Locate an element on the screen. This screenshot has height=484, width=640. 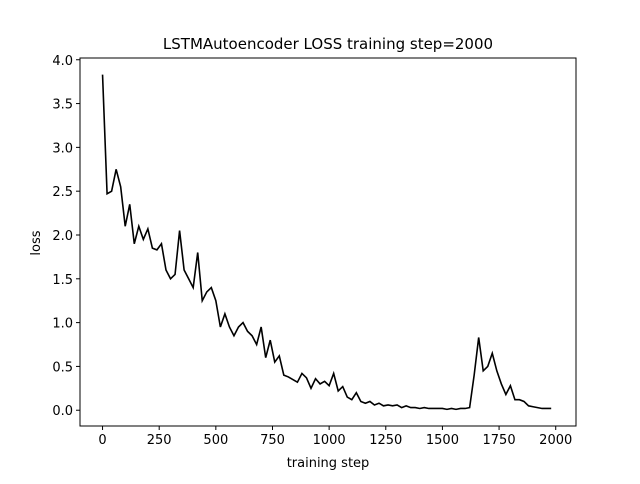
y-tick-label: 0.5 is located at coordinates (62, 367).